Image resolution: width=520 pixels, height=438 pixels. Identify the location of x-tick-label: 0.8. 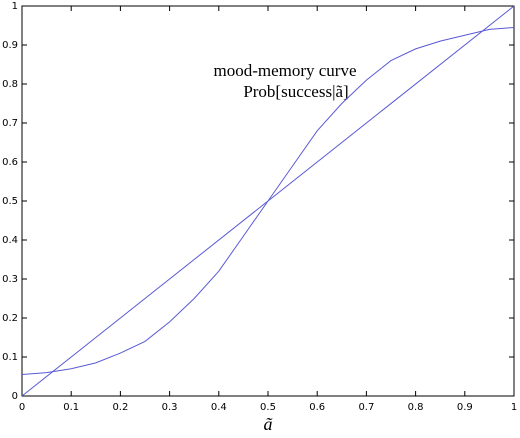
(416, 407).